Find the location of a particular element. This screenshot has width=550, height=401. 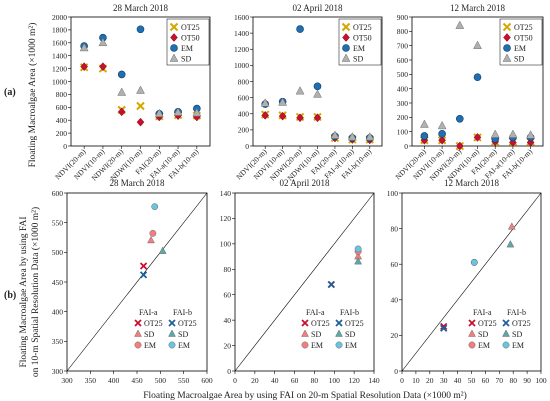

legend-marker-a-SD-triangle is located at coordinates (305, 333).